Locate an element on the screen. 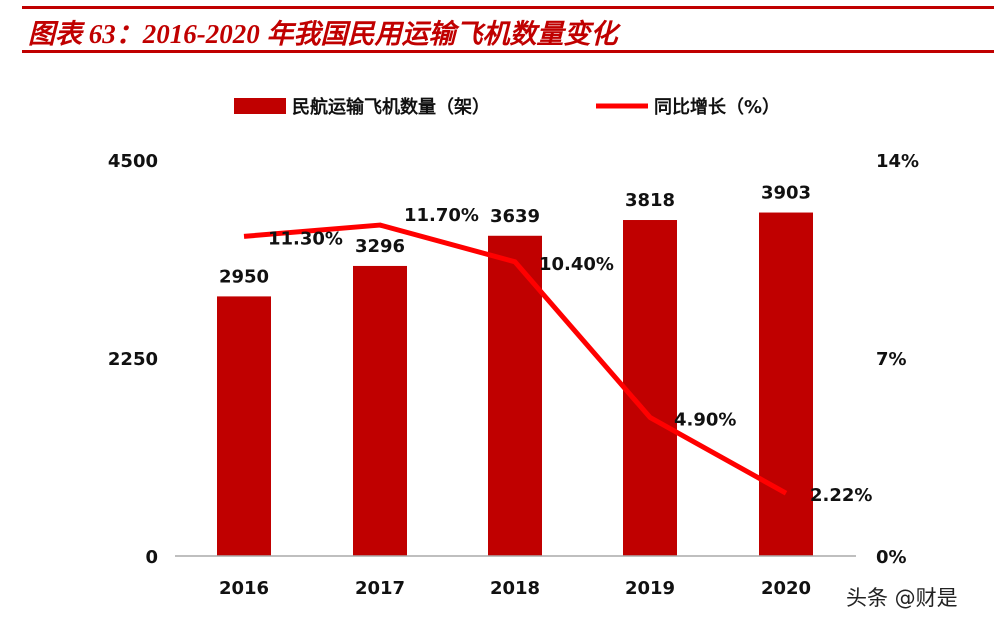  growth-label: 11.70% is located at coordinates (441, 215).